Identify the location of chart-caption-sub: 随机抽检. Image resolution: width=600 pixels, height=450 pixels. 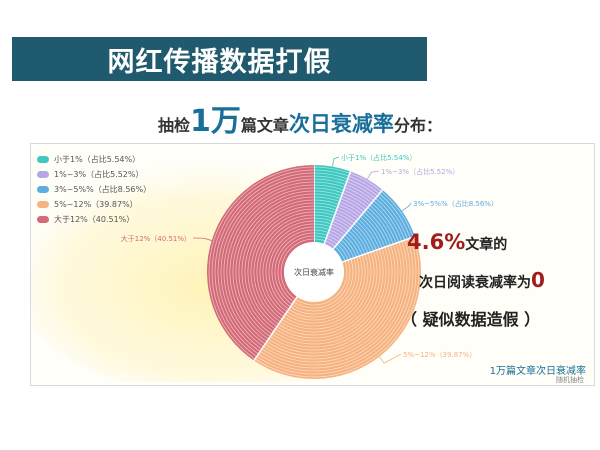
(570, 380).